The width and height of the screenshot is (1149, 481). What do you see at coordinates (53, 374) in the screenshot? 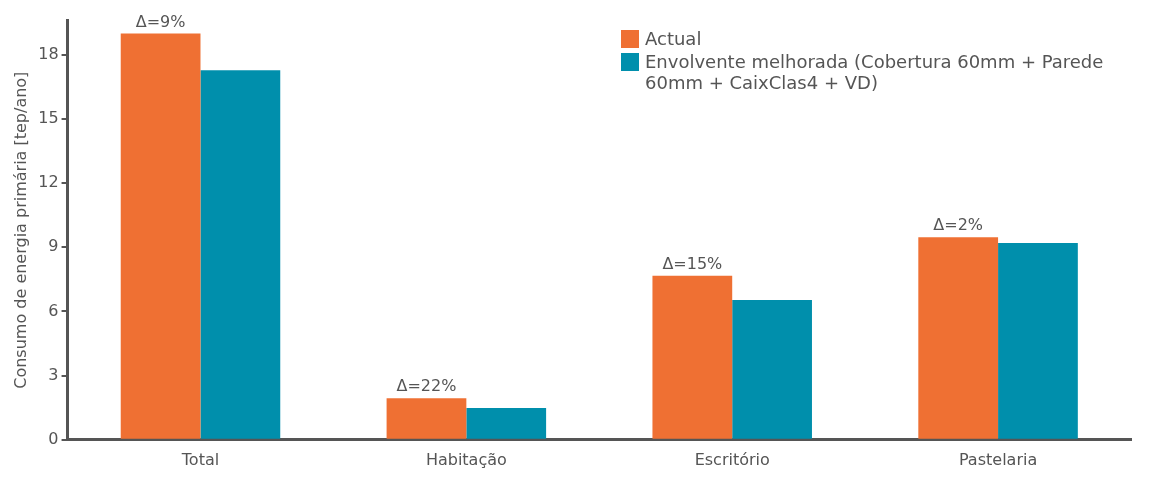
I see `y-tick-label: 3` at bounding box center [53, 374].